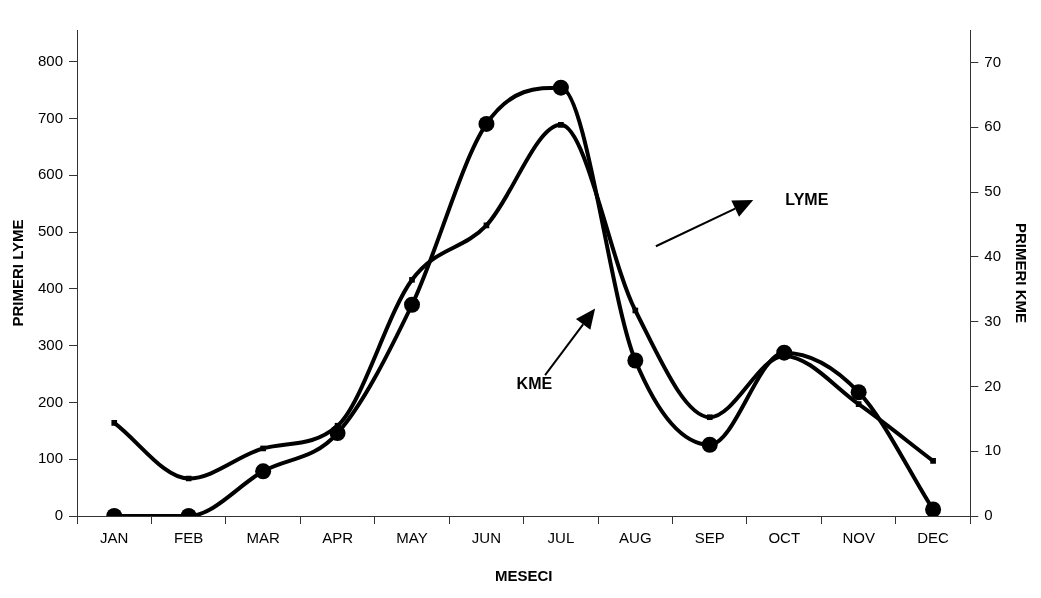 The width and height of the screenshot is (1041, 598). I want to click on y-tick-label: 700, so click(51, 117).